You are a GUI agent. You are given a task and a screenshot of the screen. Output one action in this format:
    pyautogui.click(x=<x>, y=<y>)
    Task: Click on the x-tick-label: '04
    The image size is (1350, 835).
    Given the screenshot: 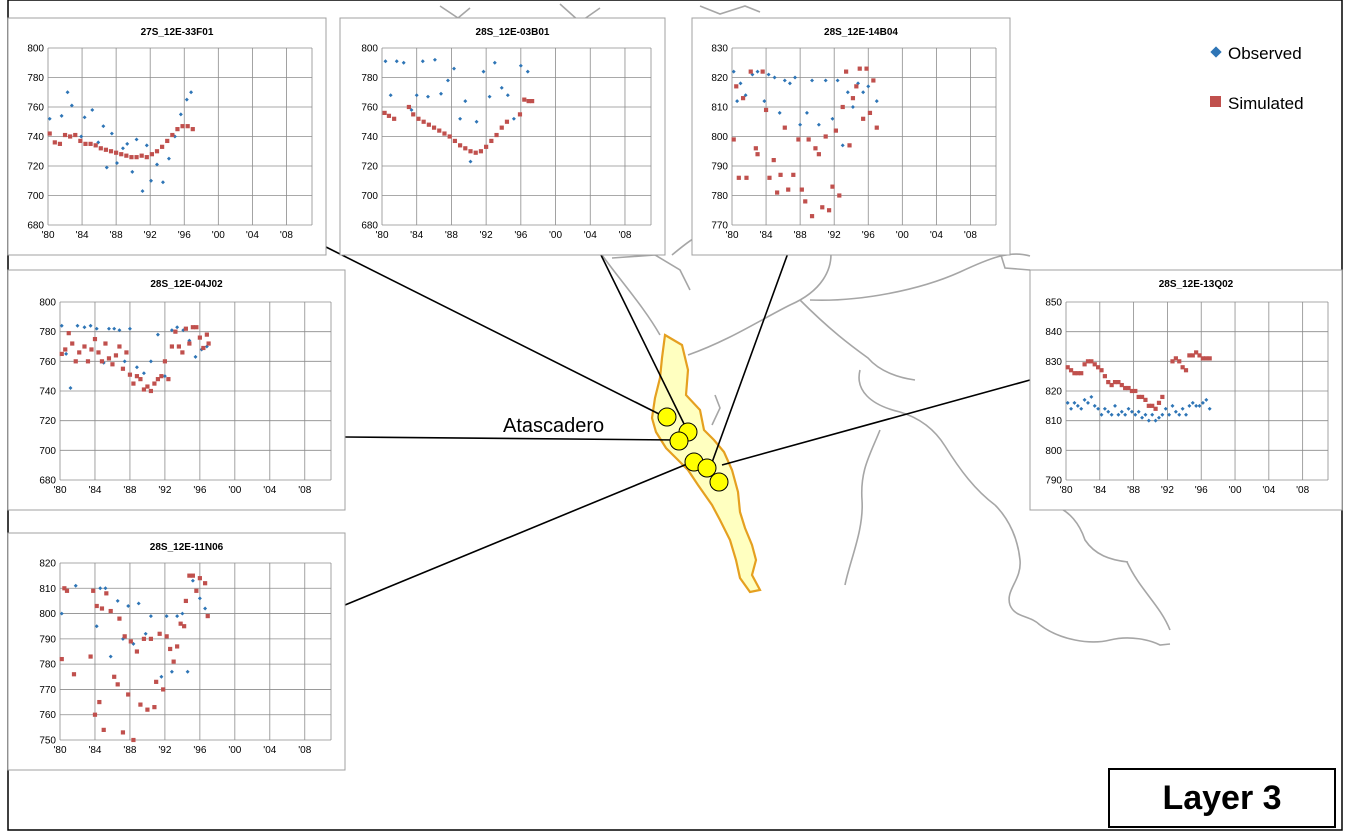 What is the action you would take?
    pyautogui.click(x=1268, y=490)
    